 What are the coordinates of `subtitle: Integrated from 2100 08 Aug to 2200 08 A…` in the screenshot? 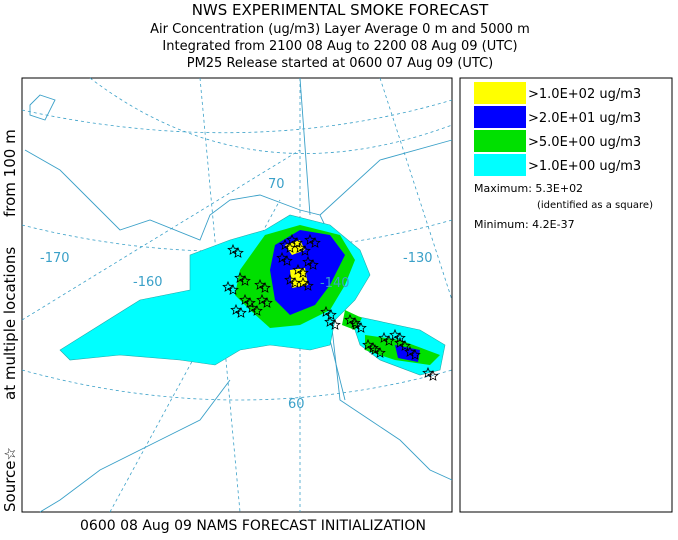 It's located at (339, 46).